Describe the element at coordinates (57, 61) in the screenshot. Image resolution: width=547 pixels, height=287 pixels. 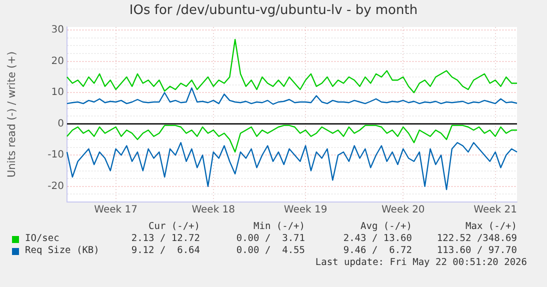
I see `y-tick-label: 20` at that location.